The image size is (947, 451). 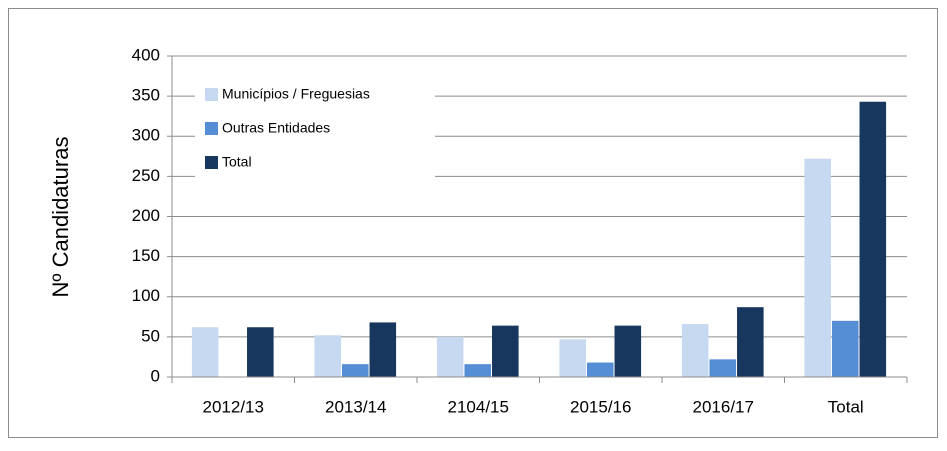 I want to click on y-axis-label: Nº Candidaturas, so click(x=60, y=217).